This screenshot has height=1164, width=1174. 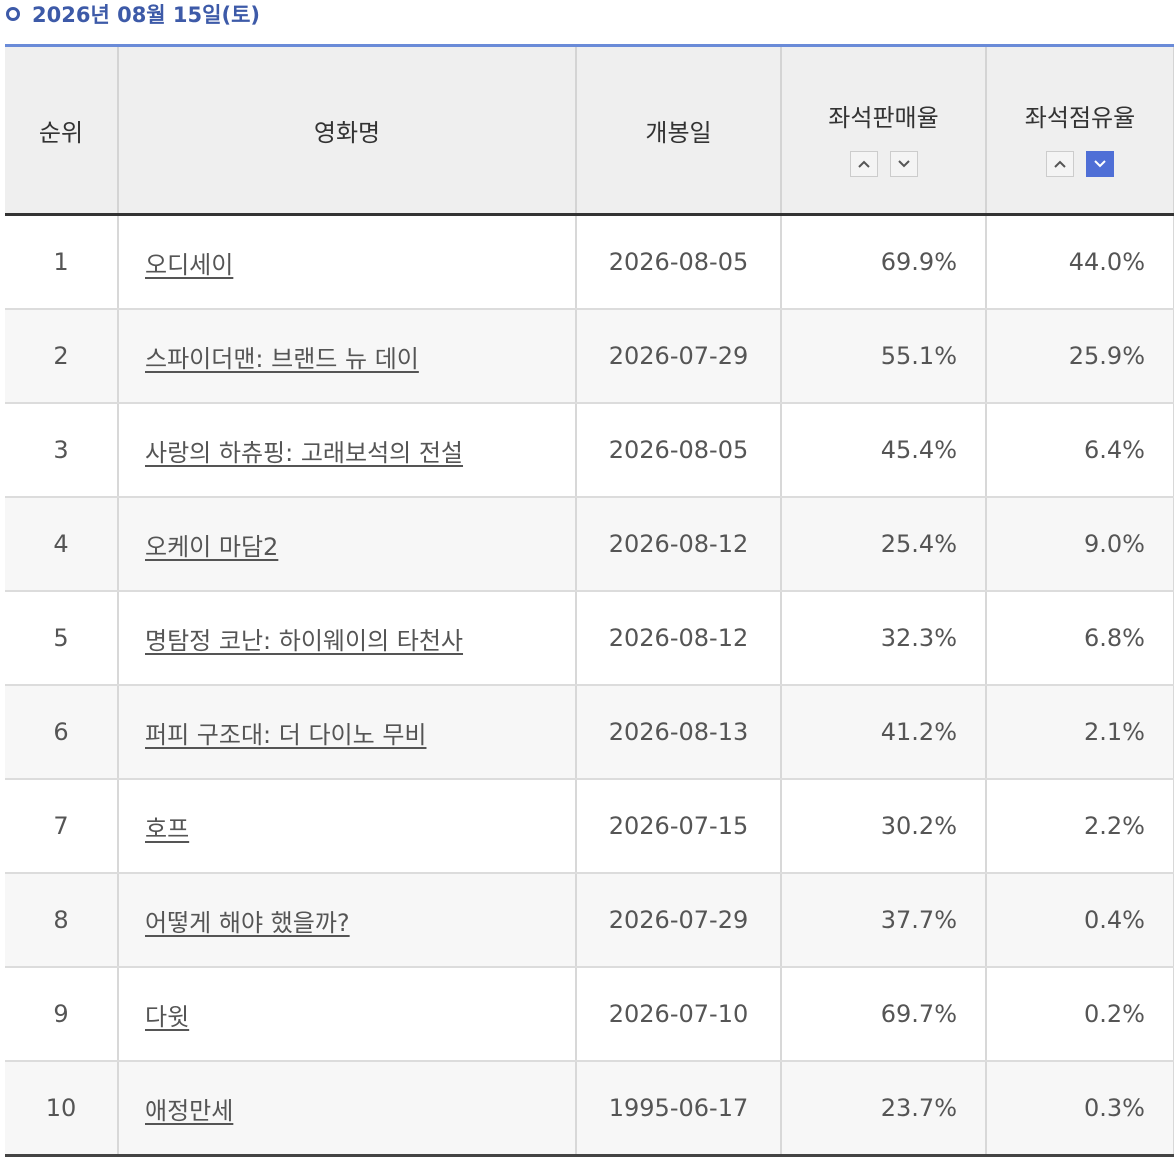 I want to click on table-cell: 6.4%, so click(x=1080, y=450).